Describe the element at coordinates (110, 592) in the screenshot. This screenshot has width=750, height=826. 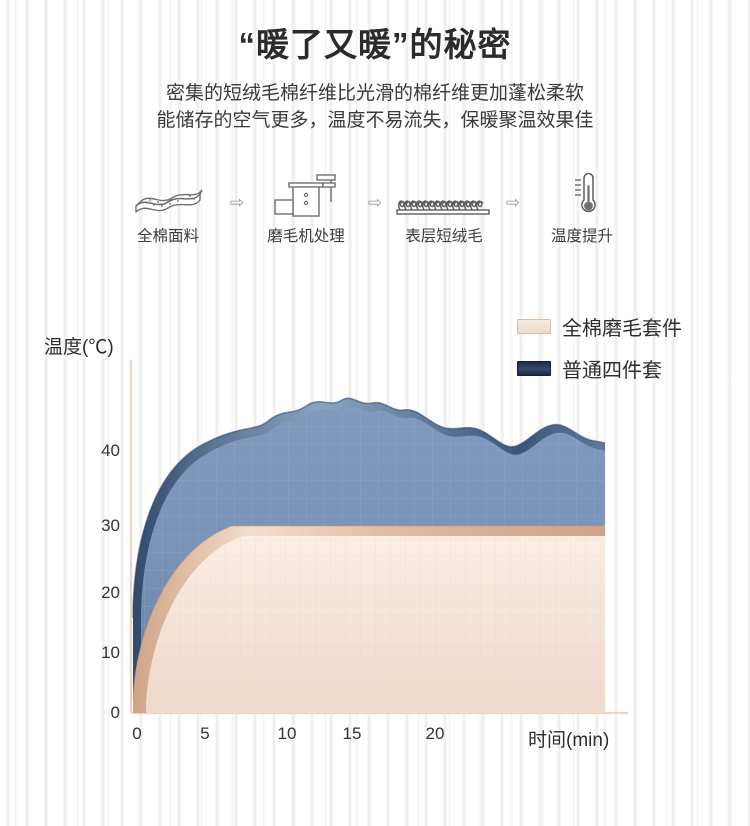
I see `y-tick-label: 20` at that location.